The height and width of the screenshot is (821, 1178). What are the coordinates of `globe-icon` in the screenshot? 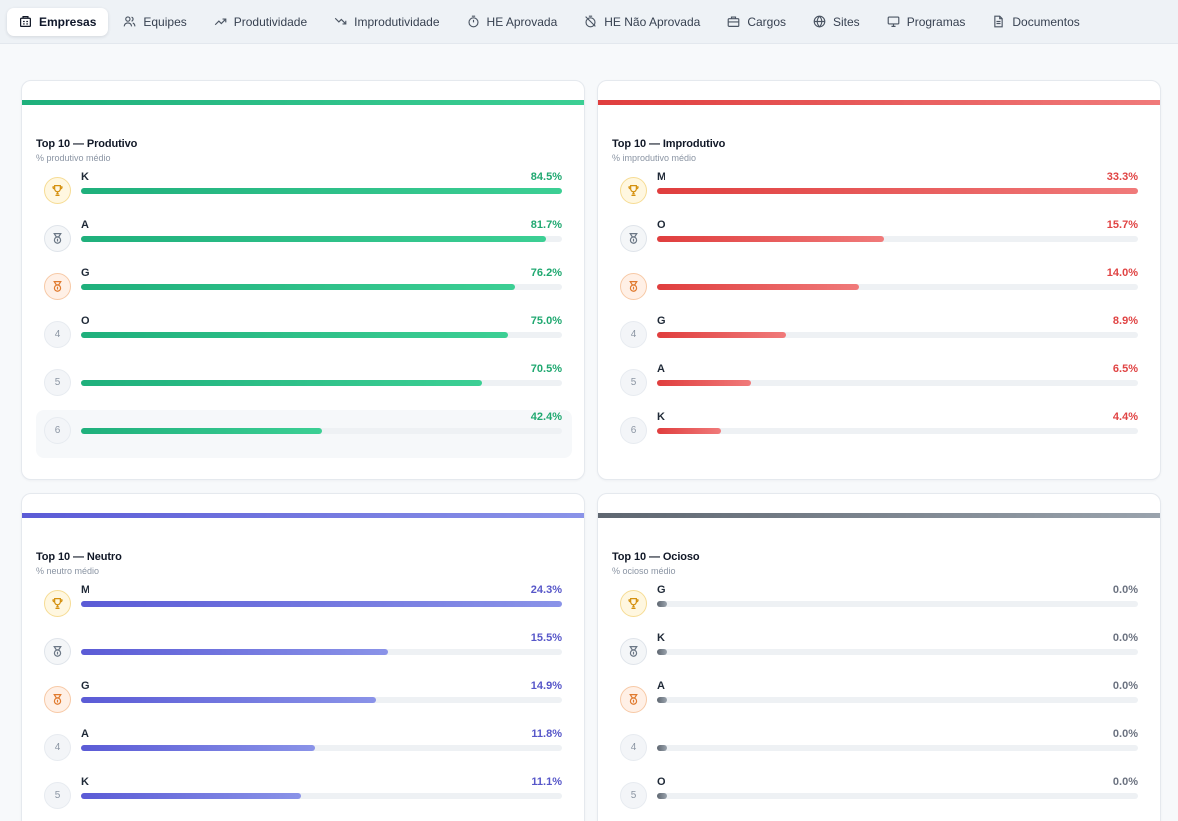 It's located at (819, 21).